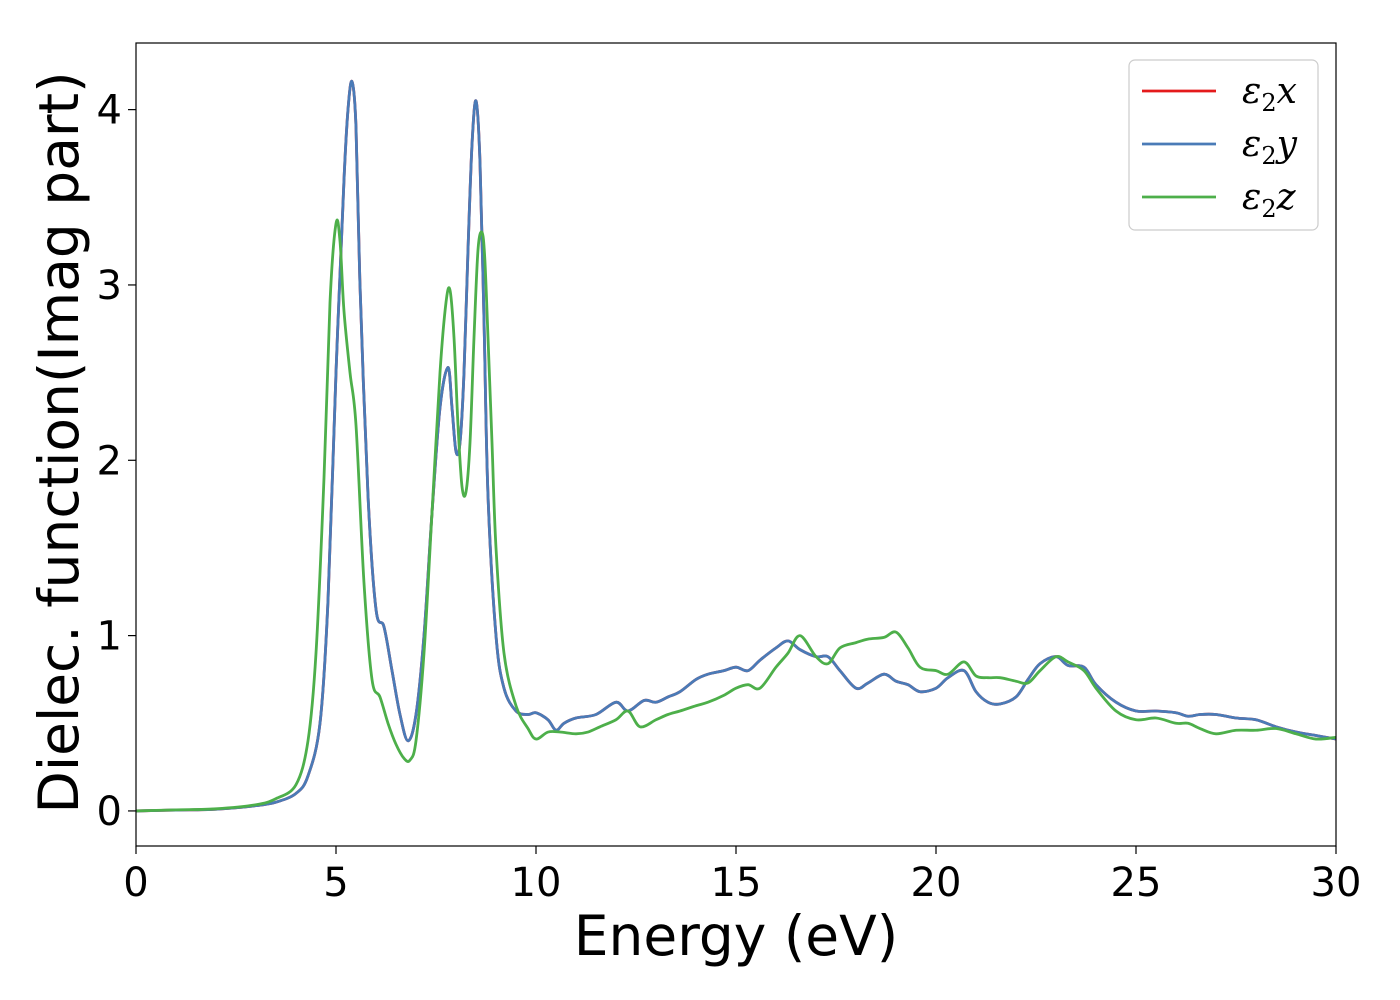  What do you see at coordinates (736, 936) in the screenshot?
I see `x-axis-label: Energy (eV)` at bounding box center [736, 936].